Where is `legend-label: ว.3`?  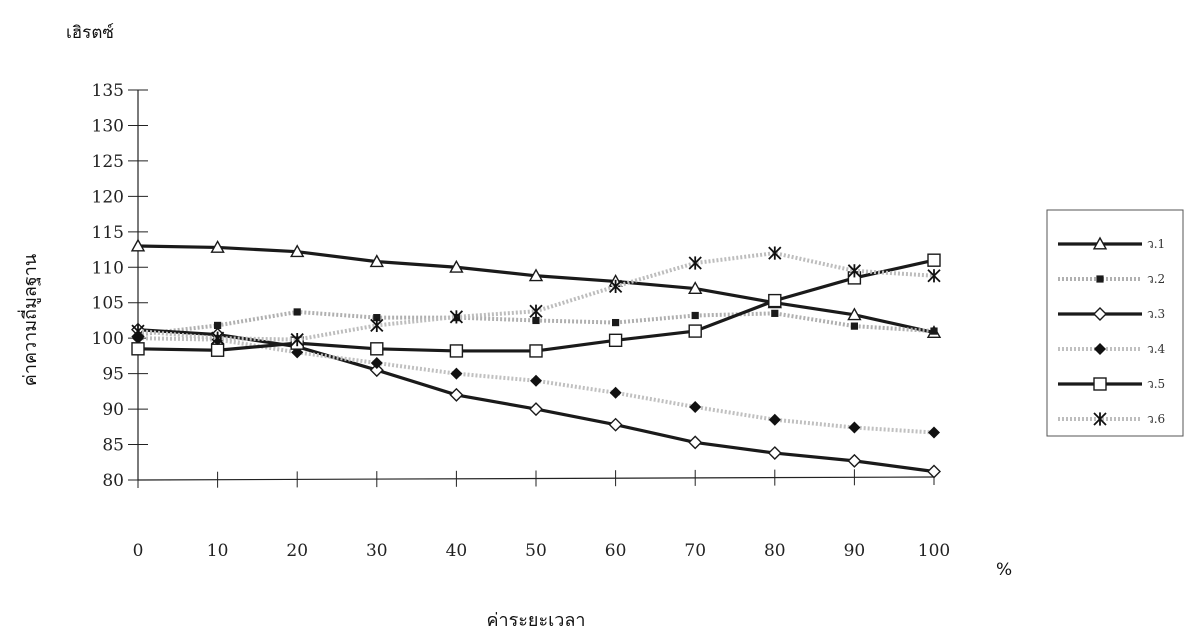 legend-label: ว.3 is located at coordinates (1156, 314).